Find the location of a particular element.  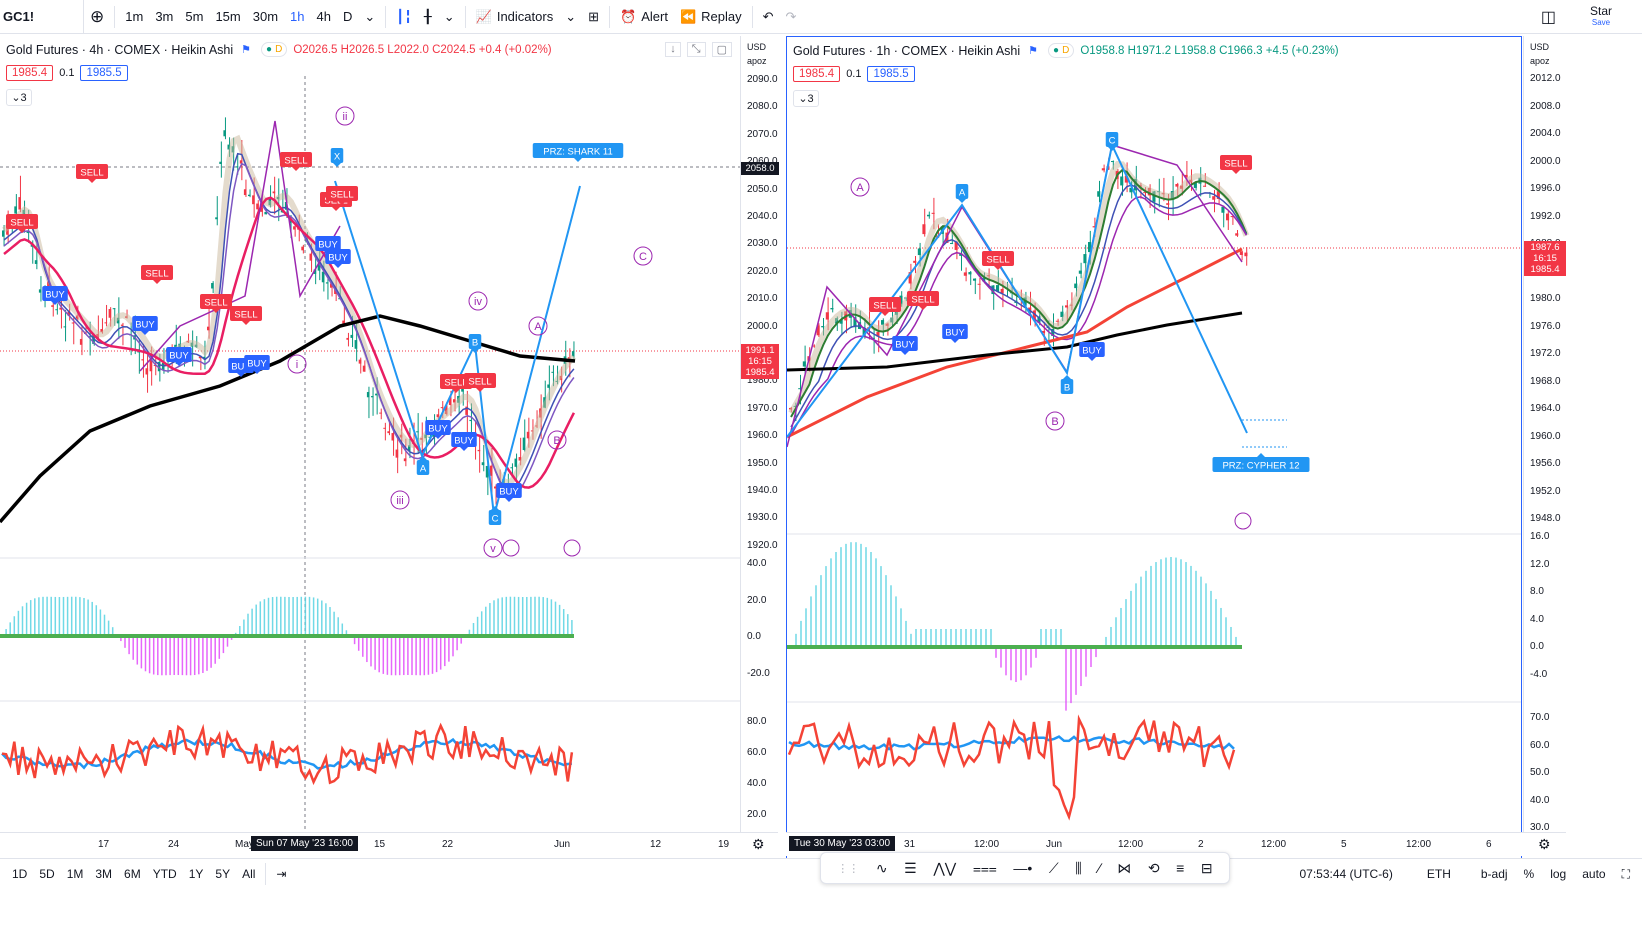

range-ytd: YTD is located at coordinates (164, 873).